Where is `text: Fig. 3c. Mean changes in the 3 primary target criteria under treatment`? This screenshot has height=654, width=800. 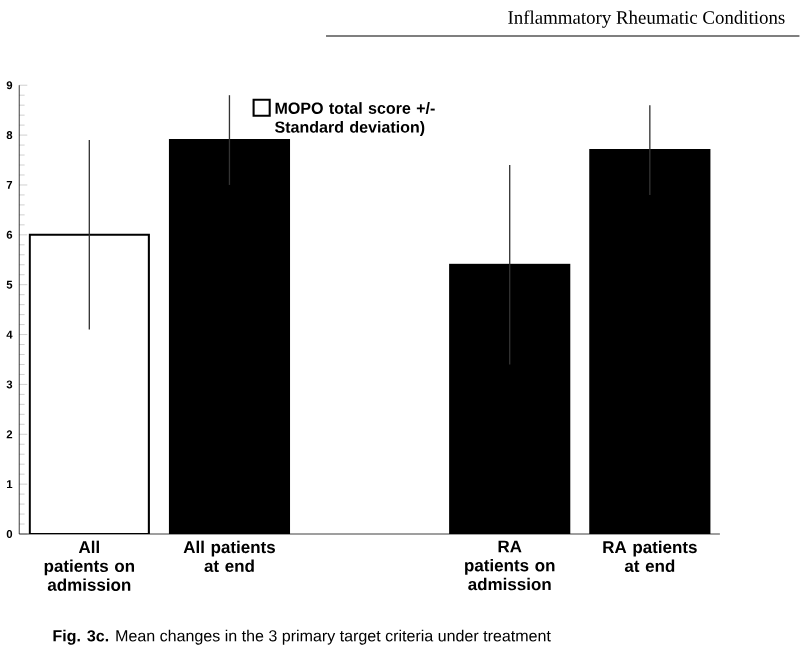
text: Fig. 3c. Mean changes in the 3 primary target criteria under treatment is located at coordinates (302, 638).